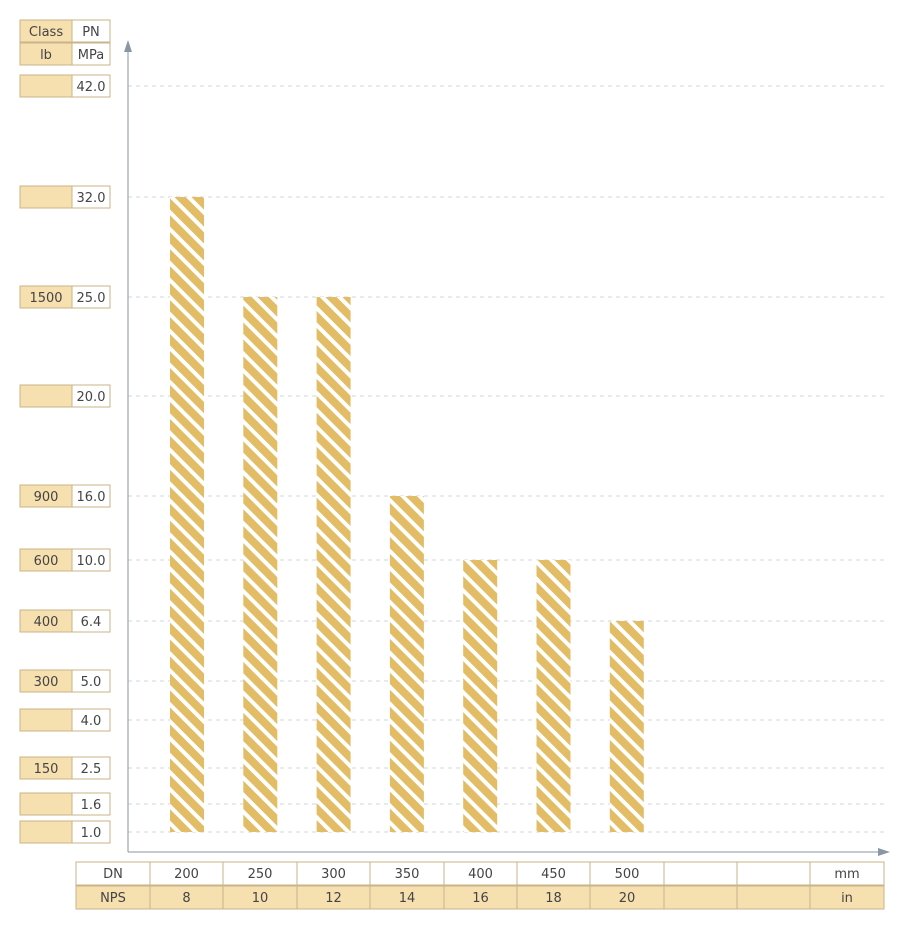 Image resolution: width=910 pixels, height=941 pixels. I want to click on pn-label: 2.5, so click(91, 769).